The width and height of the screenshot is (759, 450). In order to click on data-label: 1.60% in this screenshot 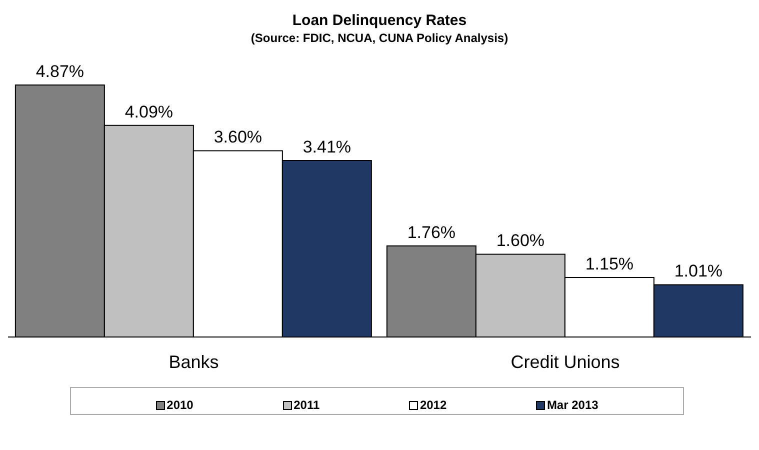, I will do `click(520, 240)`.